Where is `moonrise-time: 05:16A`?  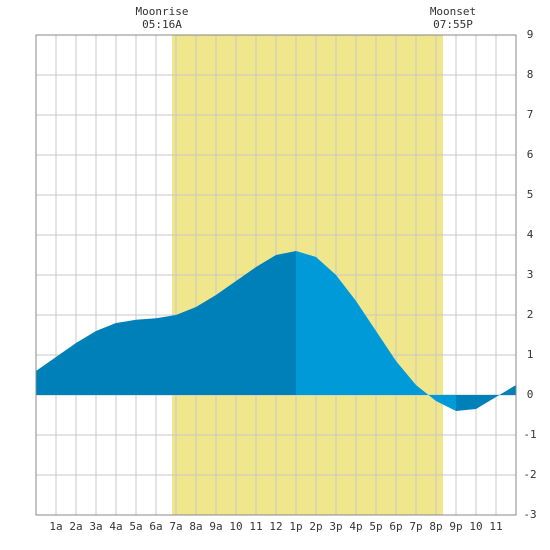
moonrise-time: 05:16A is located at coordinates (162, 24).